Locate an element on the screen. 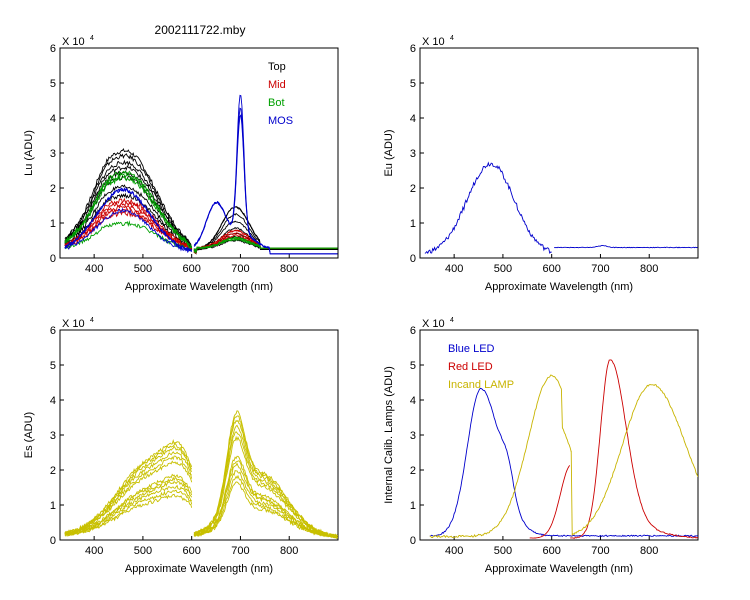 The height and width of the screenshot is (600, 750). legend-entry: Bot is located at coordinates (276, 103).